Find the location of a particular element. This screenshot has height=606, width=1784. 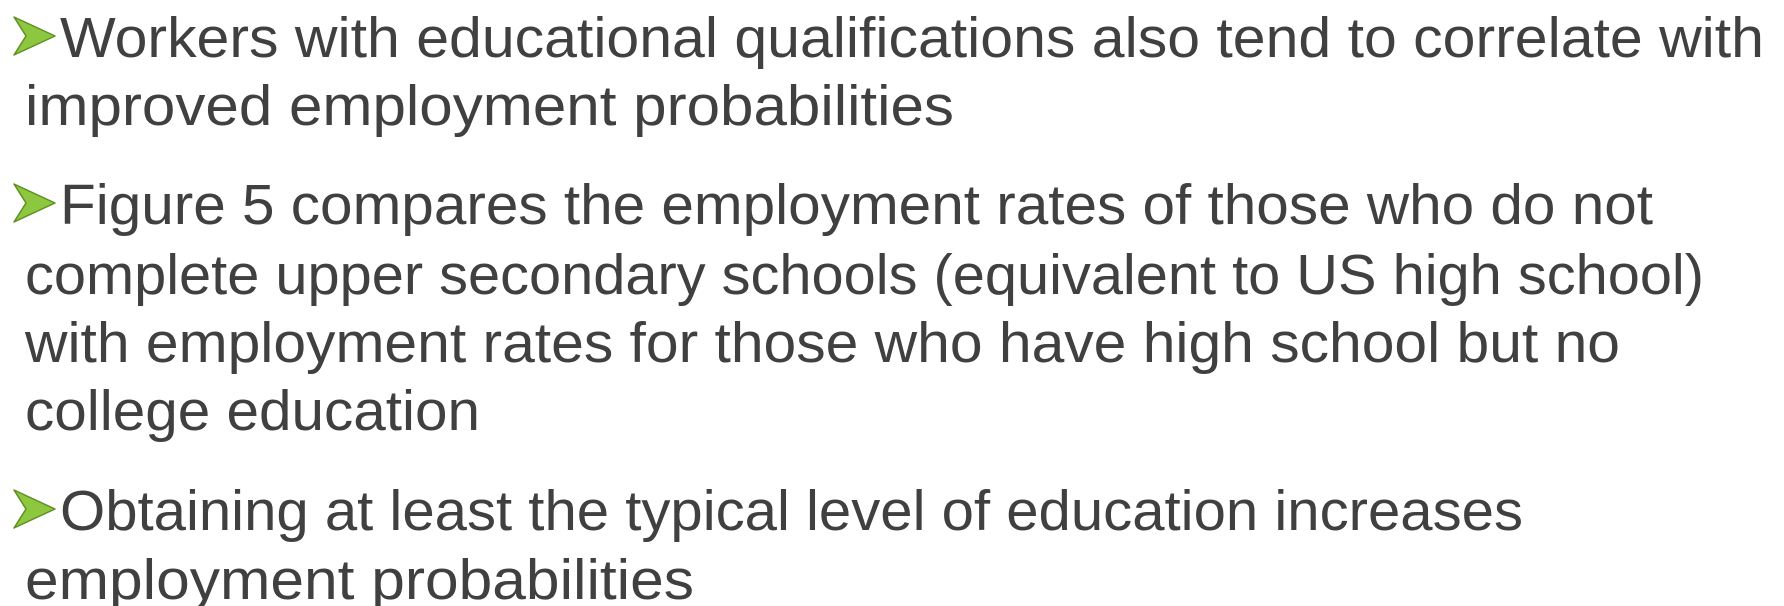

bullet-text: improved employment probabilities is located at coordinates (489, 106).